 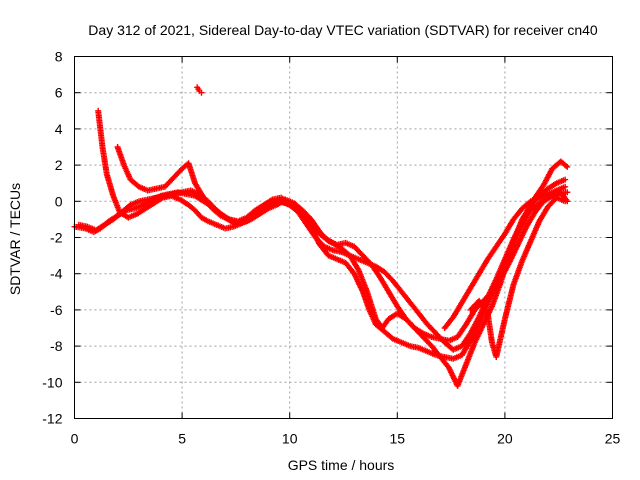 What do you see at coordinates (59, 129) in the screenshot?
I see `y-tick-label: 4` at bounding box center [59, 129].